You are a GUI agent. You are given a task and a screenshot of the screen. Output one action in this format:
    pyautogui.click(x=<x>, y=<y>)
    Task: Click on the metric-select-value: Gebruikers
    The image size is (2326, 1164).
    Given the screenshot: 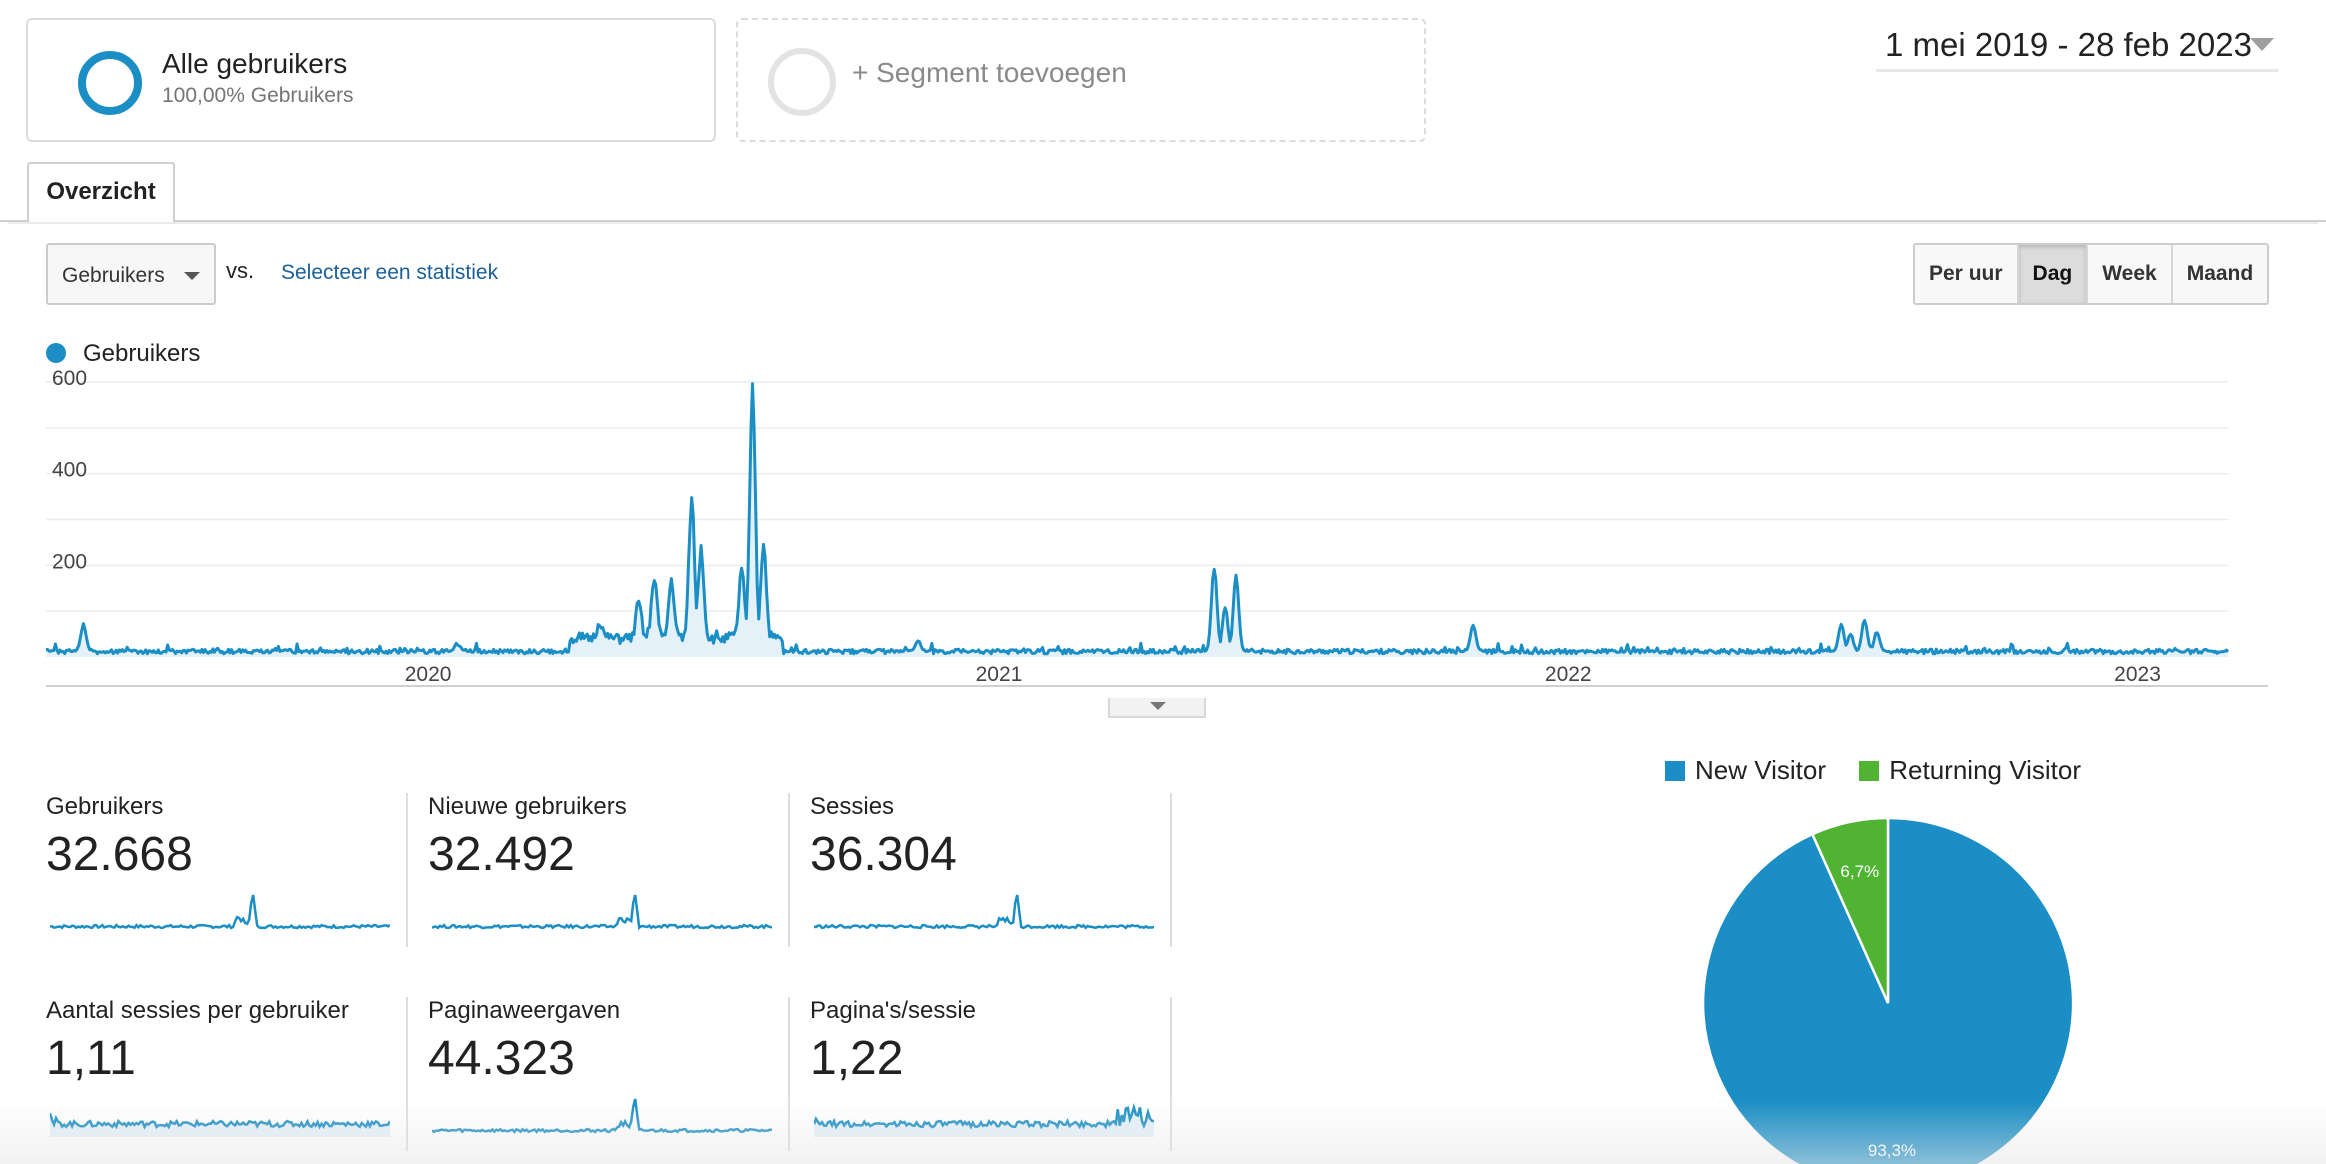 What is the action you would take?
    pyautogui.click(x=113, y=275)
    